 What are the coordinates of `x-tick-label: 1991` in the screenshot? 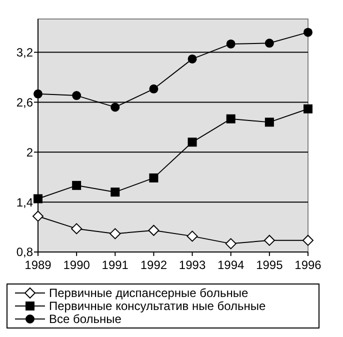 It's located at (115, 265).